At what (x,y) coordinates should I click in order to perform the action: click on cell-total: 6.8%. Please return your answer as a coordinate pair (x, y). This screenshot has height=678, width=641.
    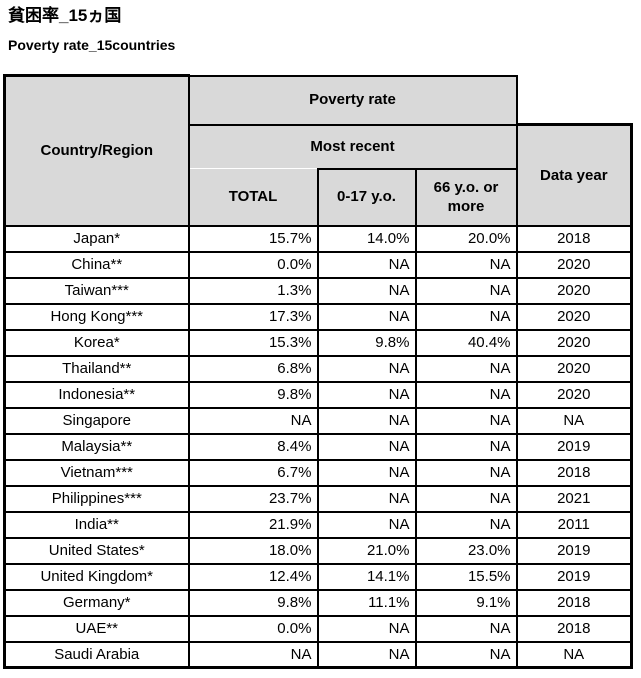
    Looking at the image, I should click on (253, 368).